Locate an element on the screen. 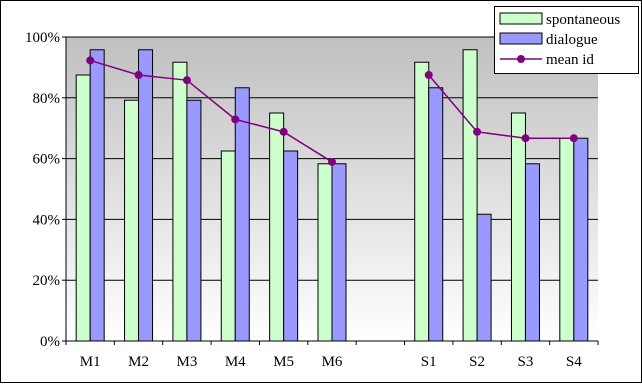  x-tick-label: M2 is located at coordinates (138, 362).